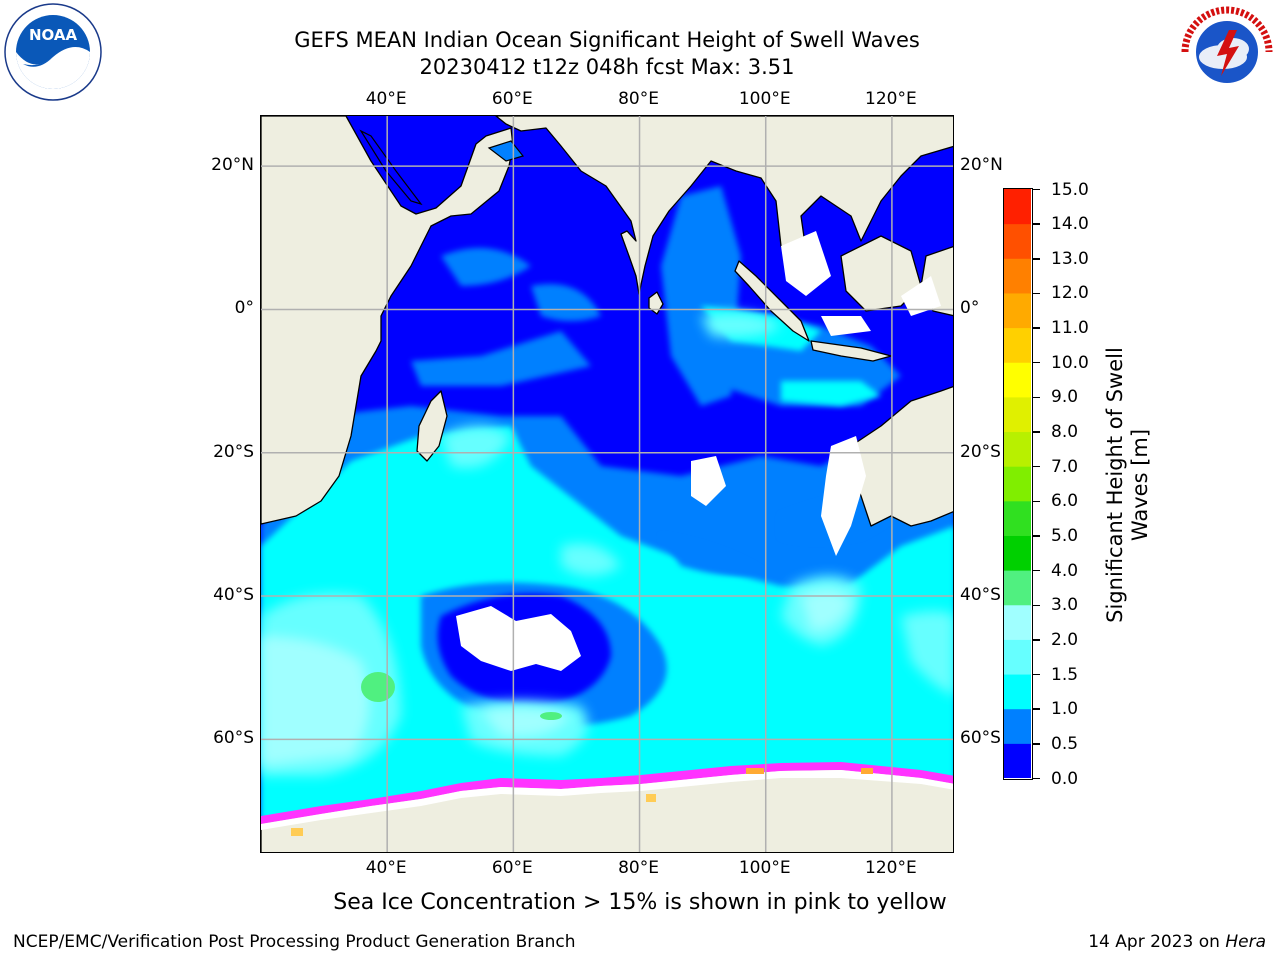 Image resolution: width=1280 pixels, height=960 pixels. I want to click on noaa-logo: NOAA, so click(53, 52).